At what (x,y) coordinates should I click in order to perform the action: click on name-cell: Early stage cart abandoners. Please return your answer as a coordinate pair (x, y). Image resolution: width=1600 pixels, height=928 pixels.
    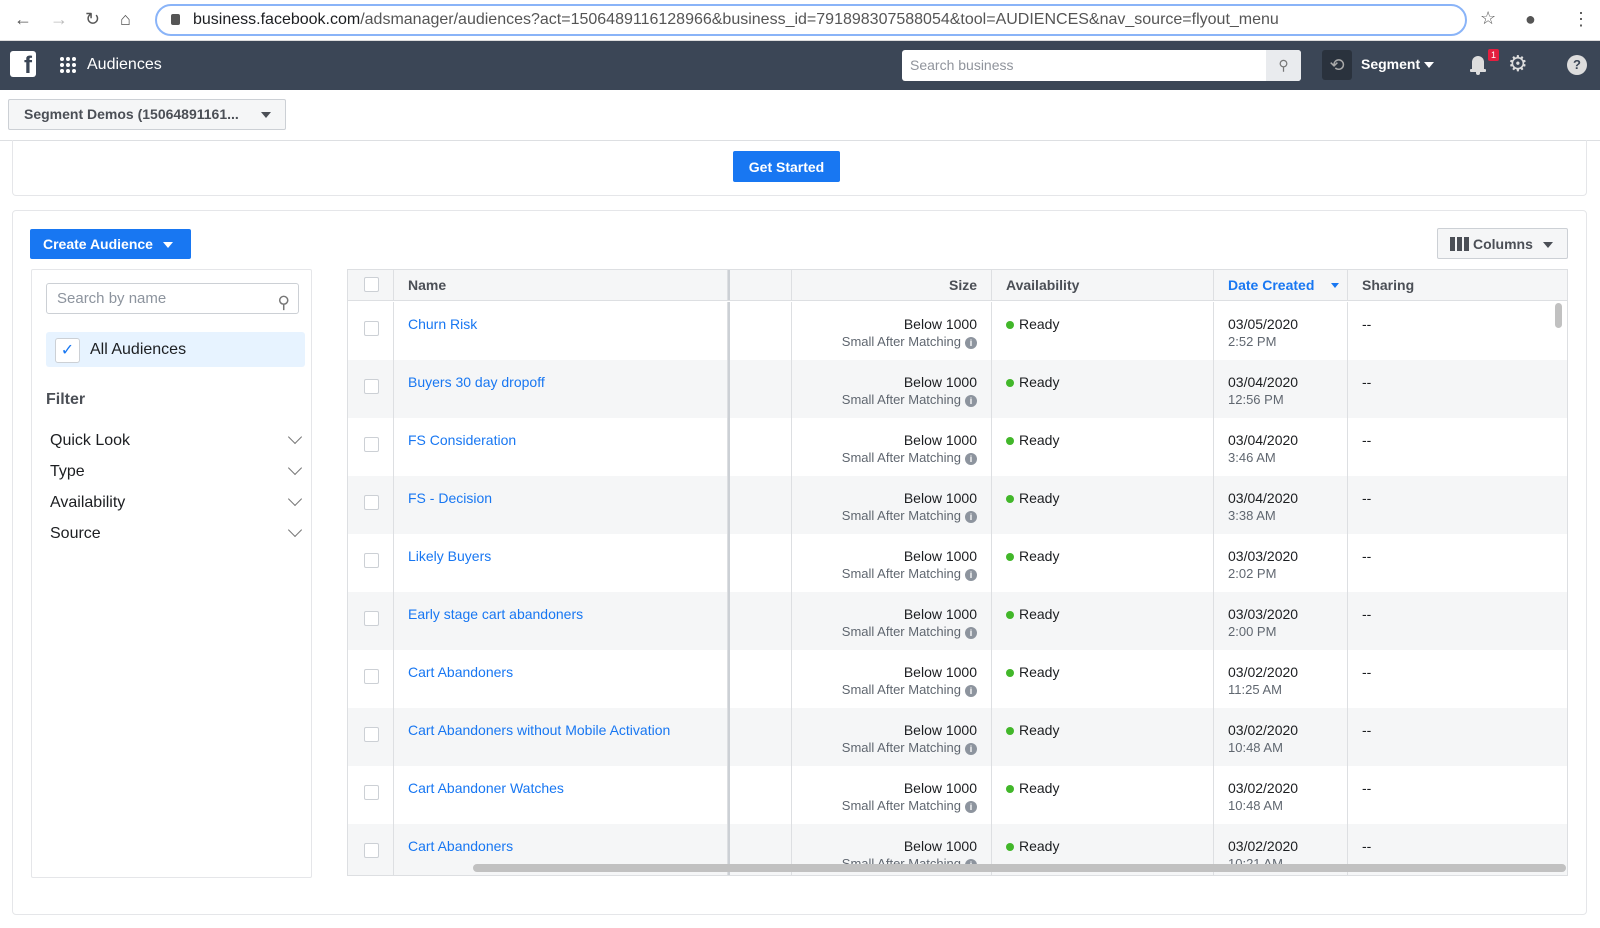
    Looking at the image, I should click on (561, 621).